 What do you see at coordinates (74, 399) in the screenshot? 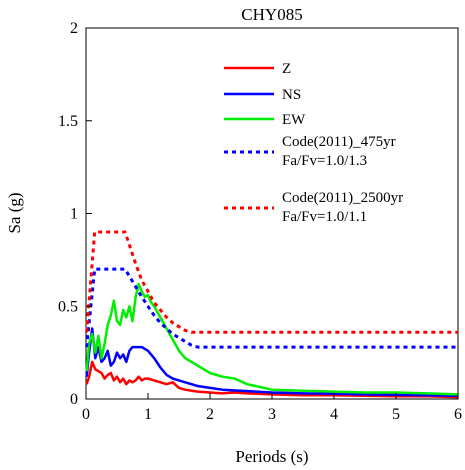
I see `y-tick-label-0: 0` at bounding box center [74, 399].